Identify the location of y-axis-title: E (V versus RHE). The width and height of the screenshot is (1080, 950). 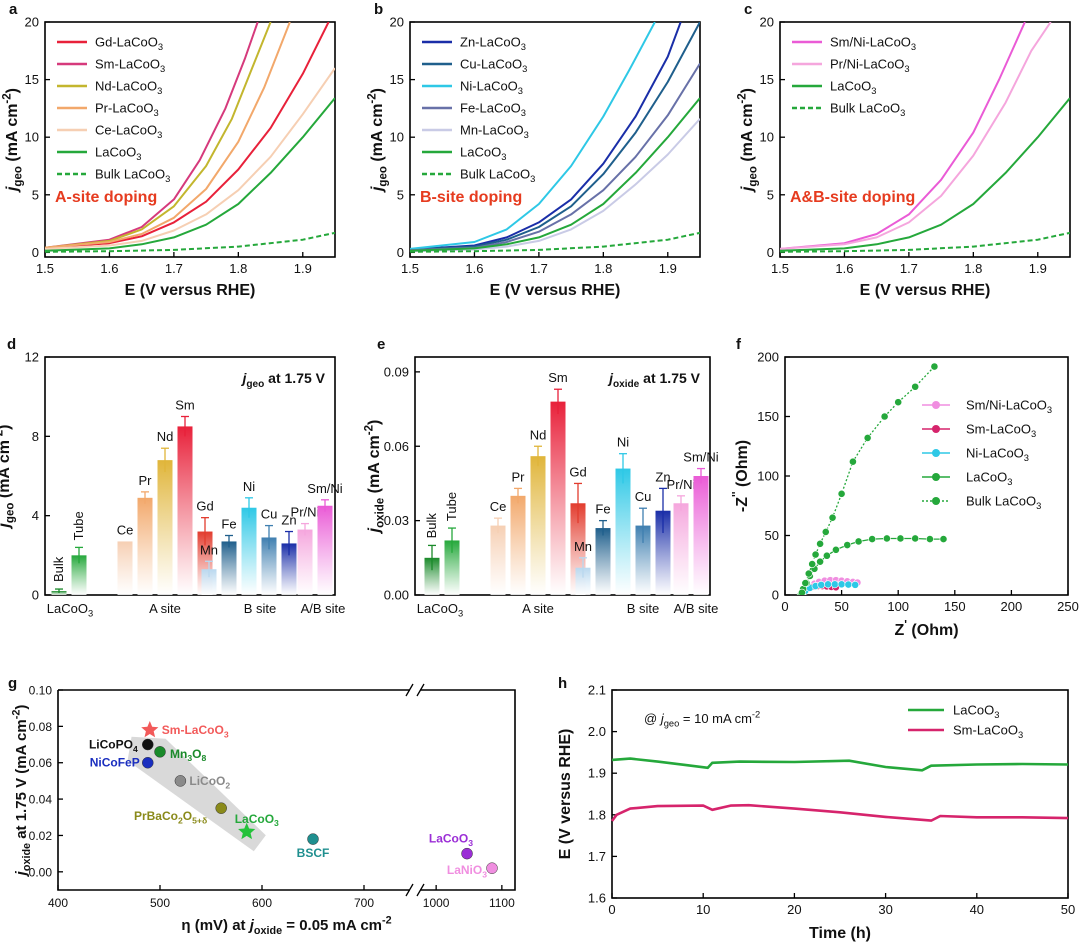
(565, 794).